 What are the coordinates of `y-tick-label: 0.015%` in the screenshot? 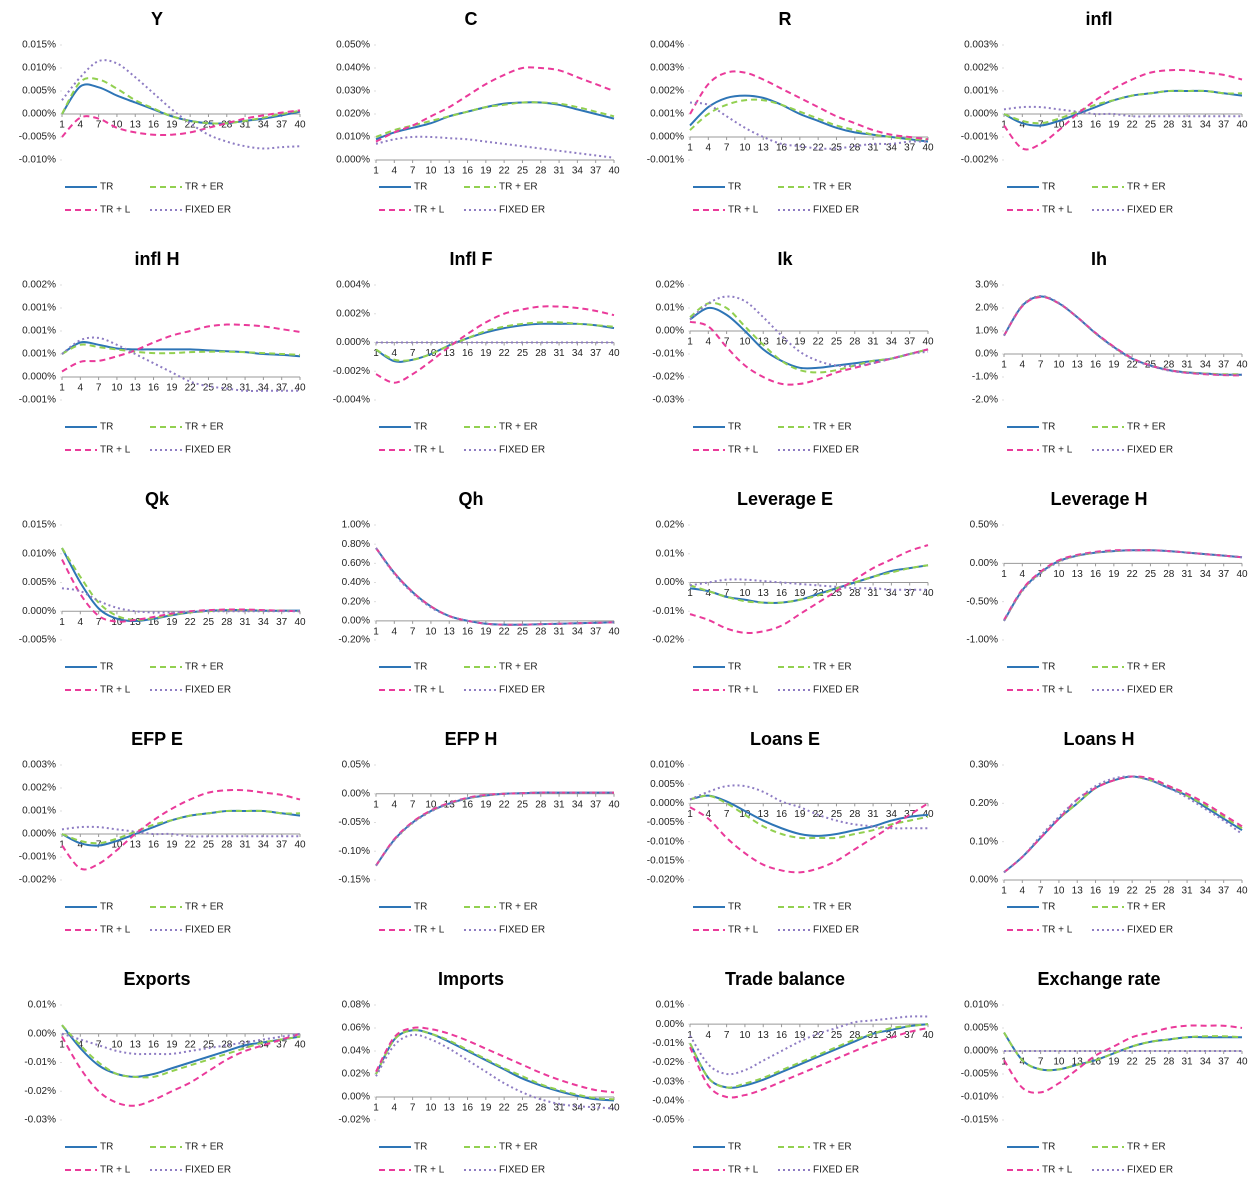 It's located at (39, 45).